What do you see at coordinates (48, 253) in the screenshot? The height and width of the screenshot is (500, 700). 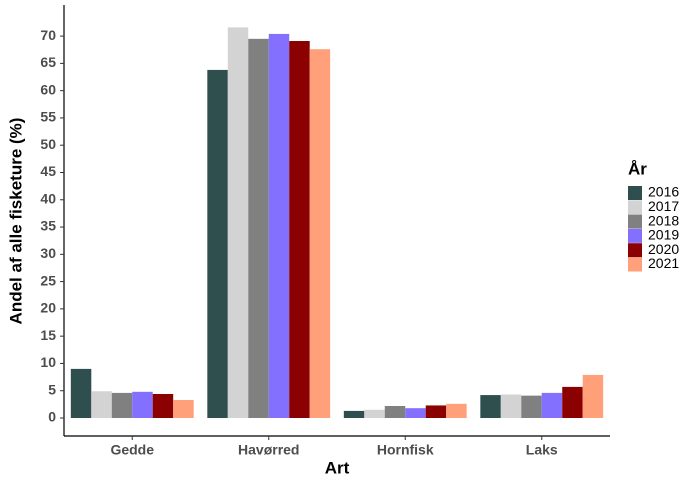 I see `y-tick-label: 30` at bounding box center [48, 253].